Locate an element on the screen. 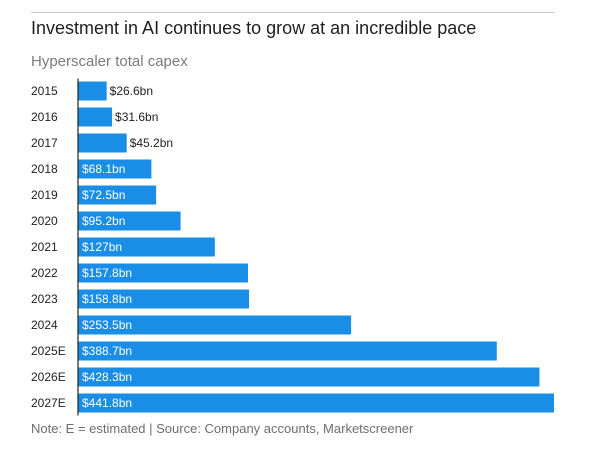 This screenshot has height=452, width=591. data-label: $26.6bn is located at coordinates (131, 91).